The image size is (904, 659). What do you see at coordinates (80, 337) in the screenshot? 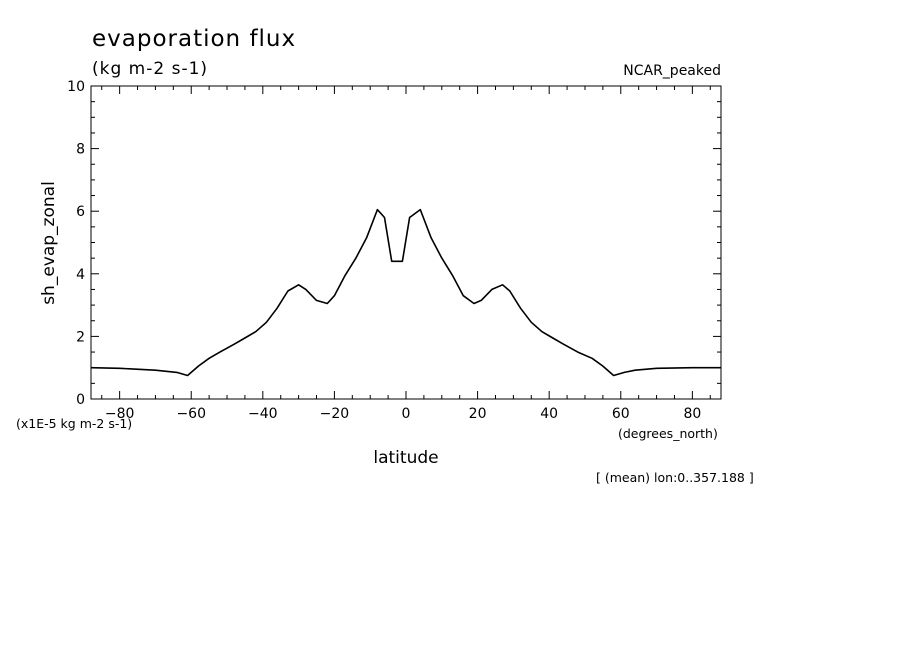
I see `y-tick-label: 2` at bounding box center [80, 337].